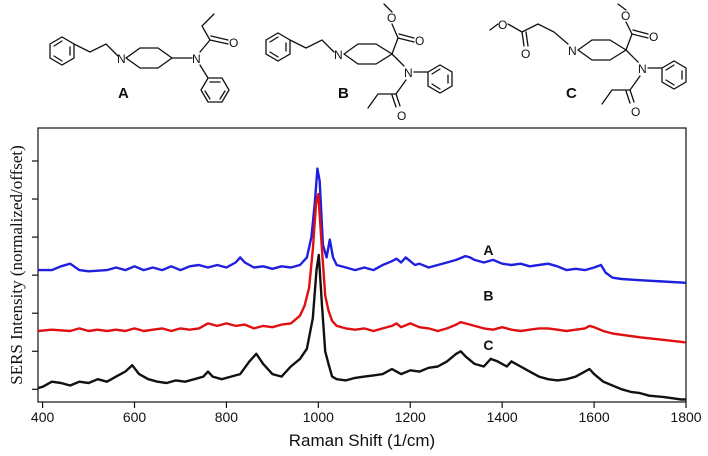  What do you see at coordinates (196, 59) in the screenshot?
I see `structure-a-atom-n2: N` at bounding box center [196, 59].